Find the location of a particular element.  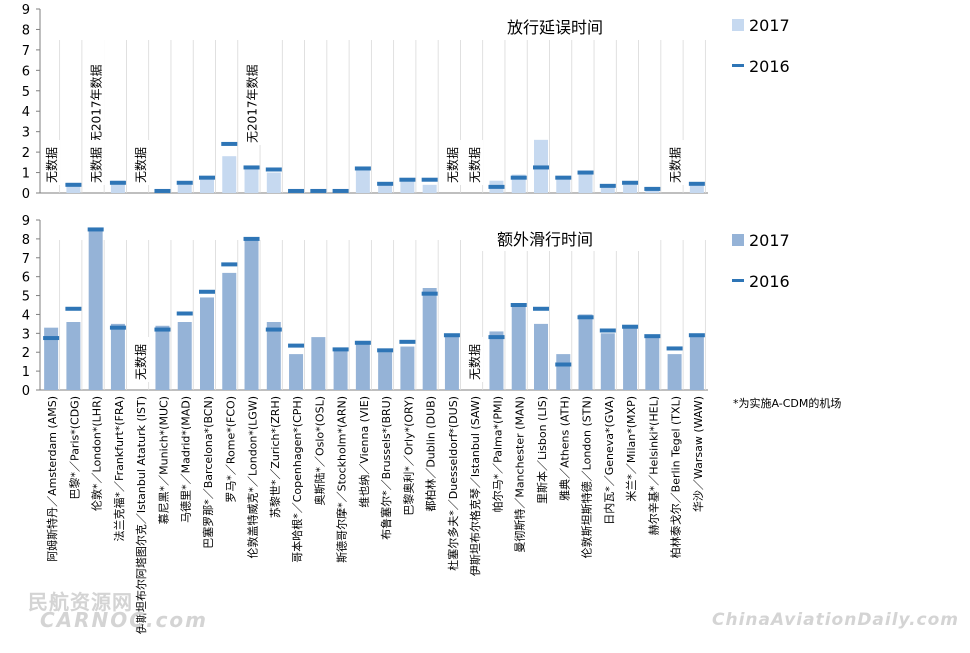

watermark-carnoc: 民航资源网 is located at coordinates (80, 602).